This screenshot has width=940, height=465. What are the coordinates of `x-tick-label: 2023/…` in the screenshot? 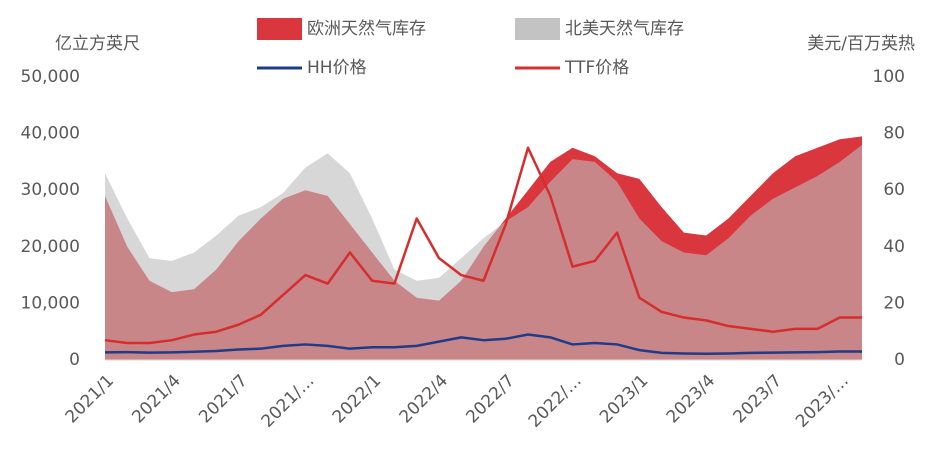 It's located at (822, 401).